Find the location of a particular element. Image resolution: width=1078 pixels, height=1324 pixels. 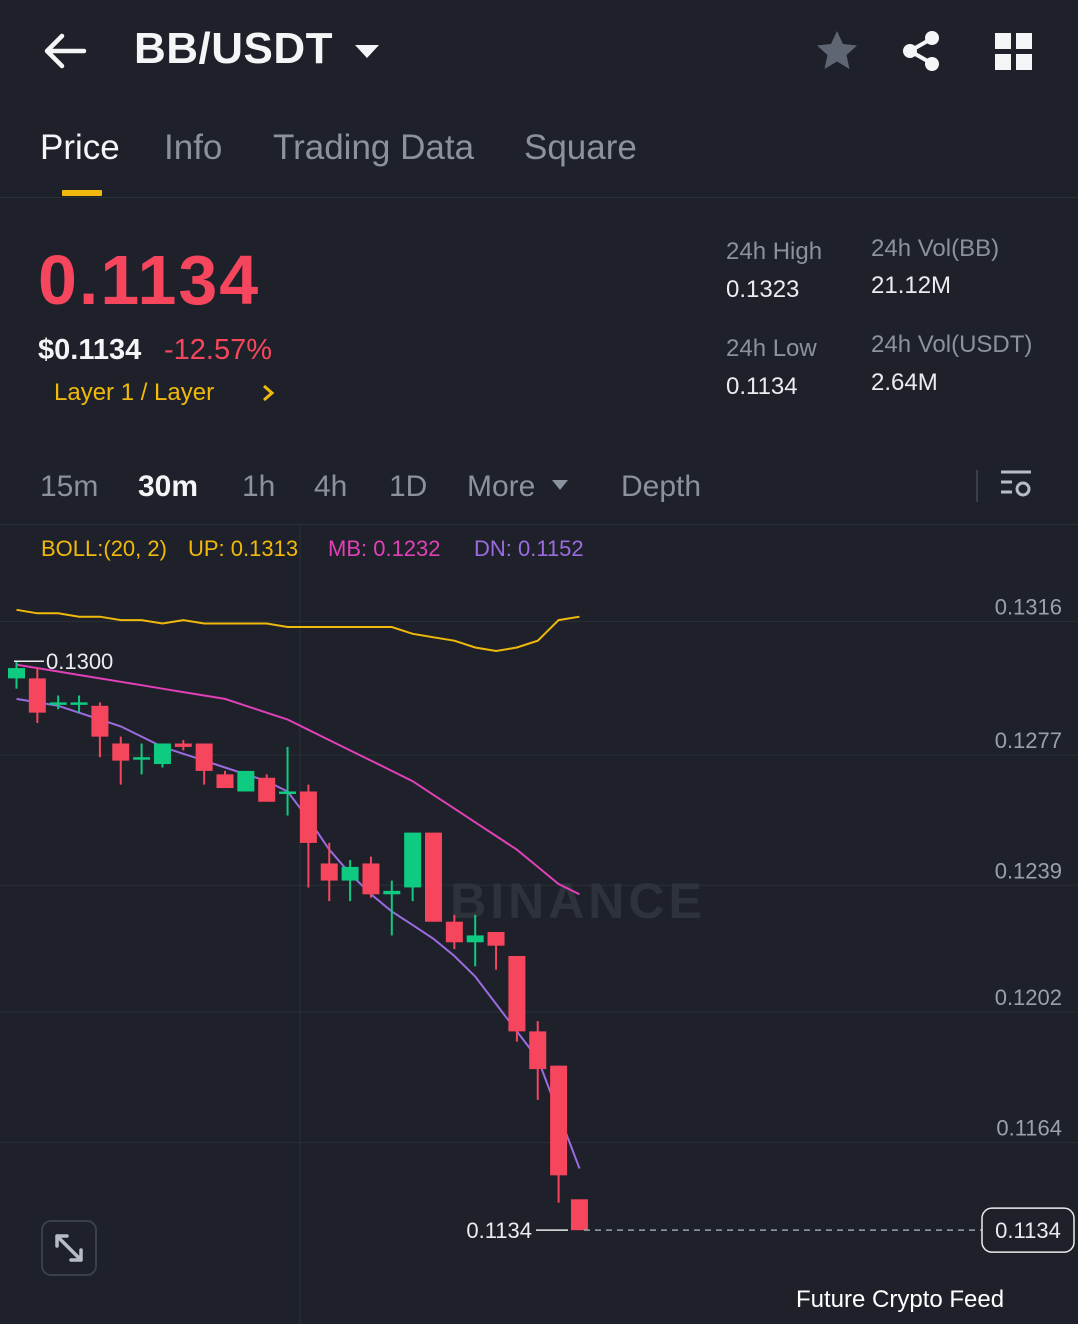

tab-trading-data: Trading Data is located at coordinates (374, 147).